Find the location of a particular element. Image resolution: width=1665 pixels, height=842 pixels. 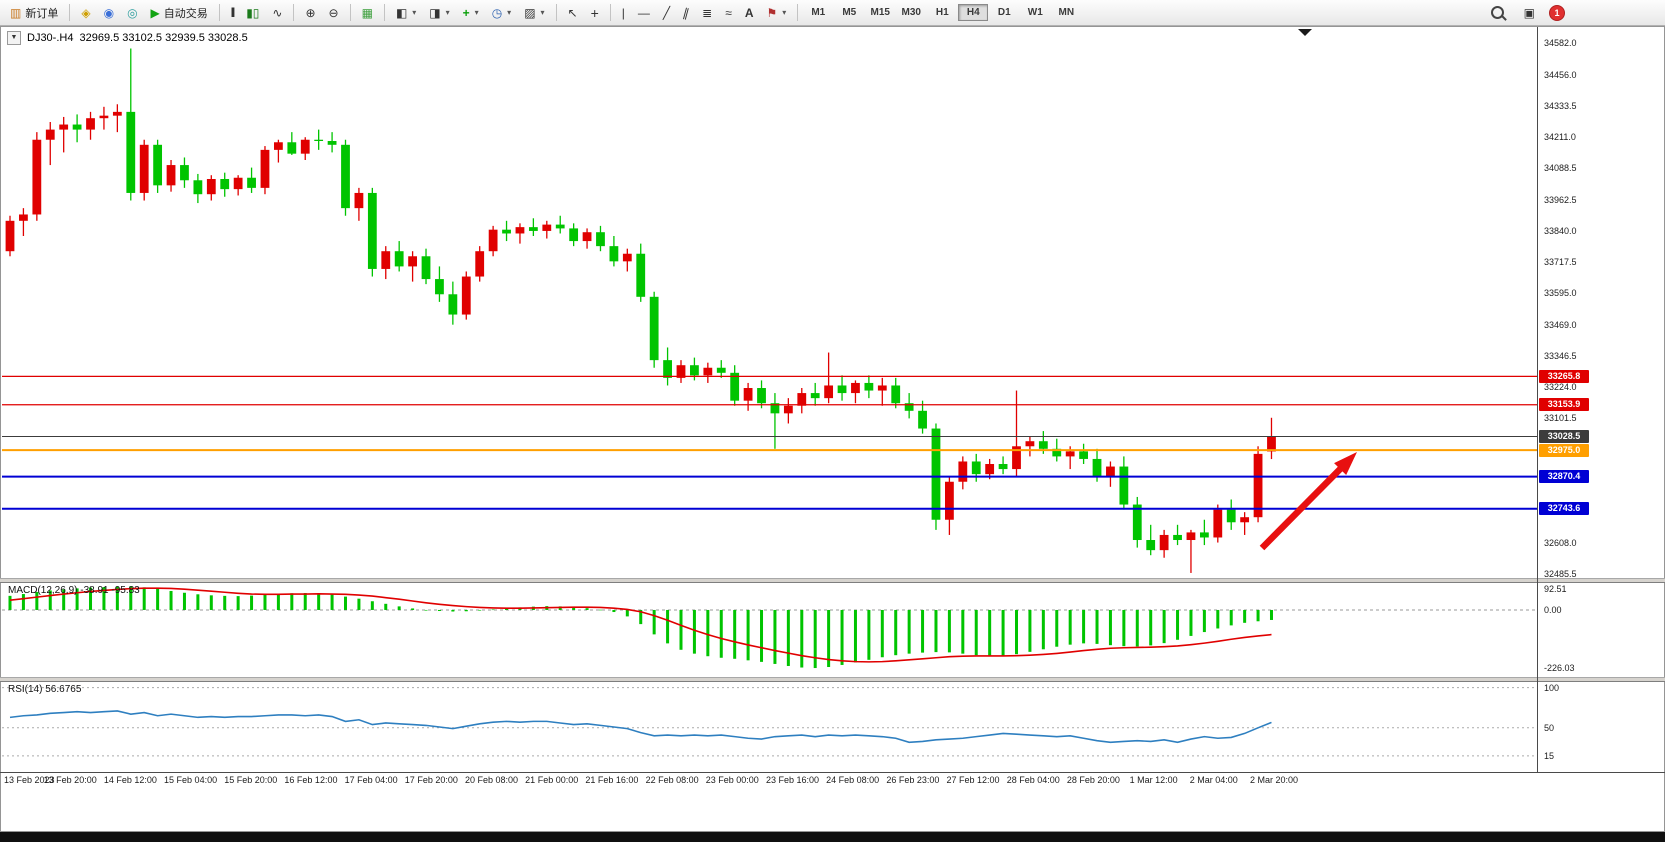

period-button: ◷ ▾ is located at coordinates (502, 13).